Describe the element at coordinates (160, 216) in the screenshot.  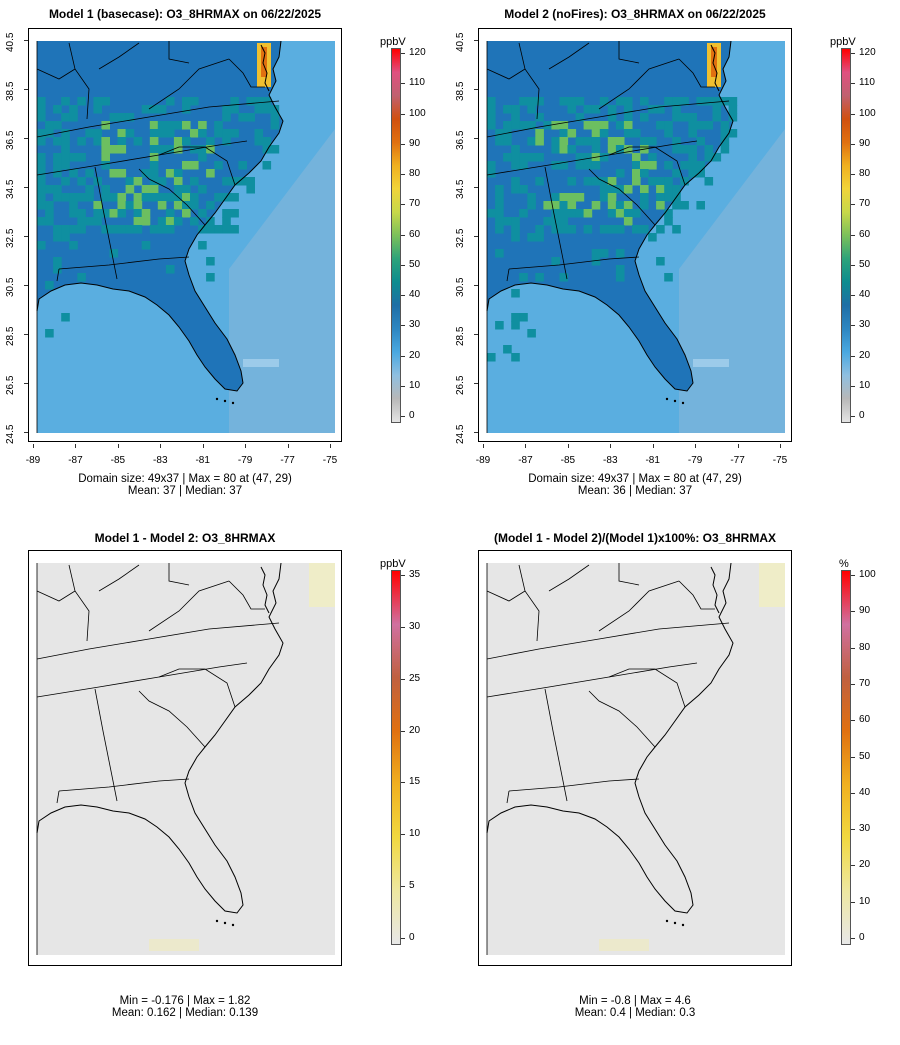
I see `coastline` at that location.